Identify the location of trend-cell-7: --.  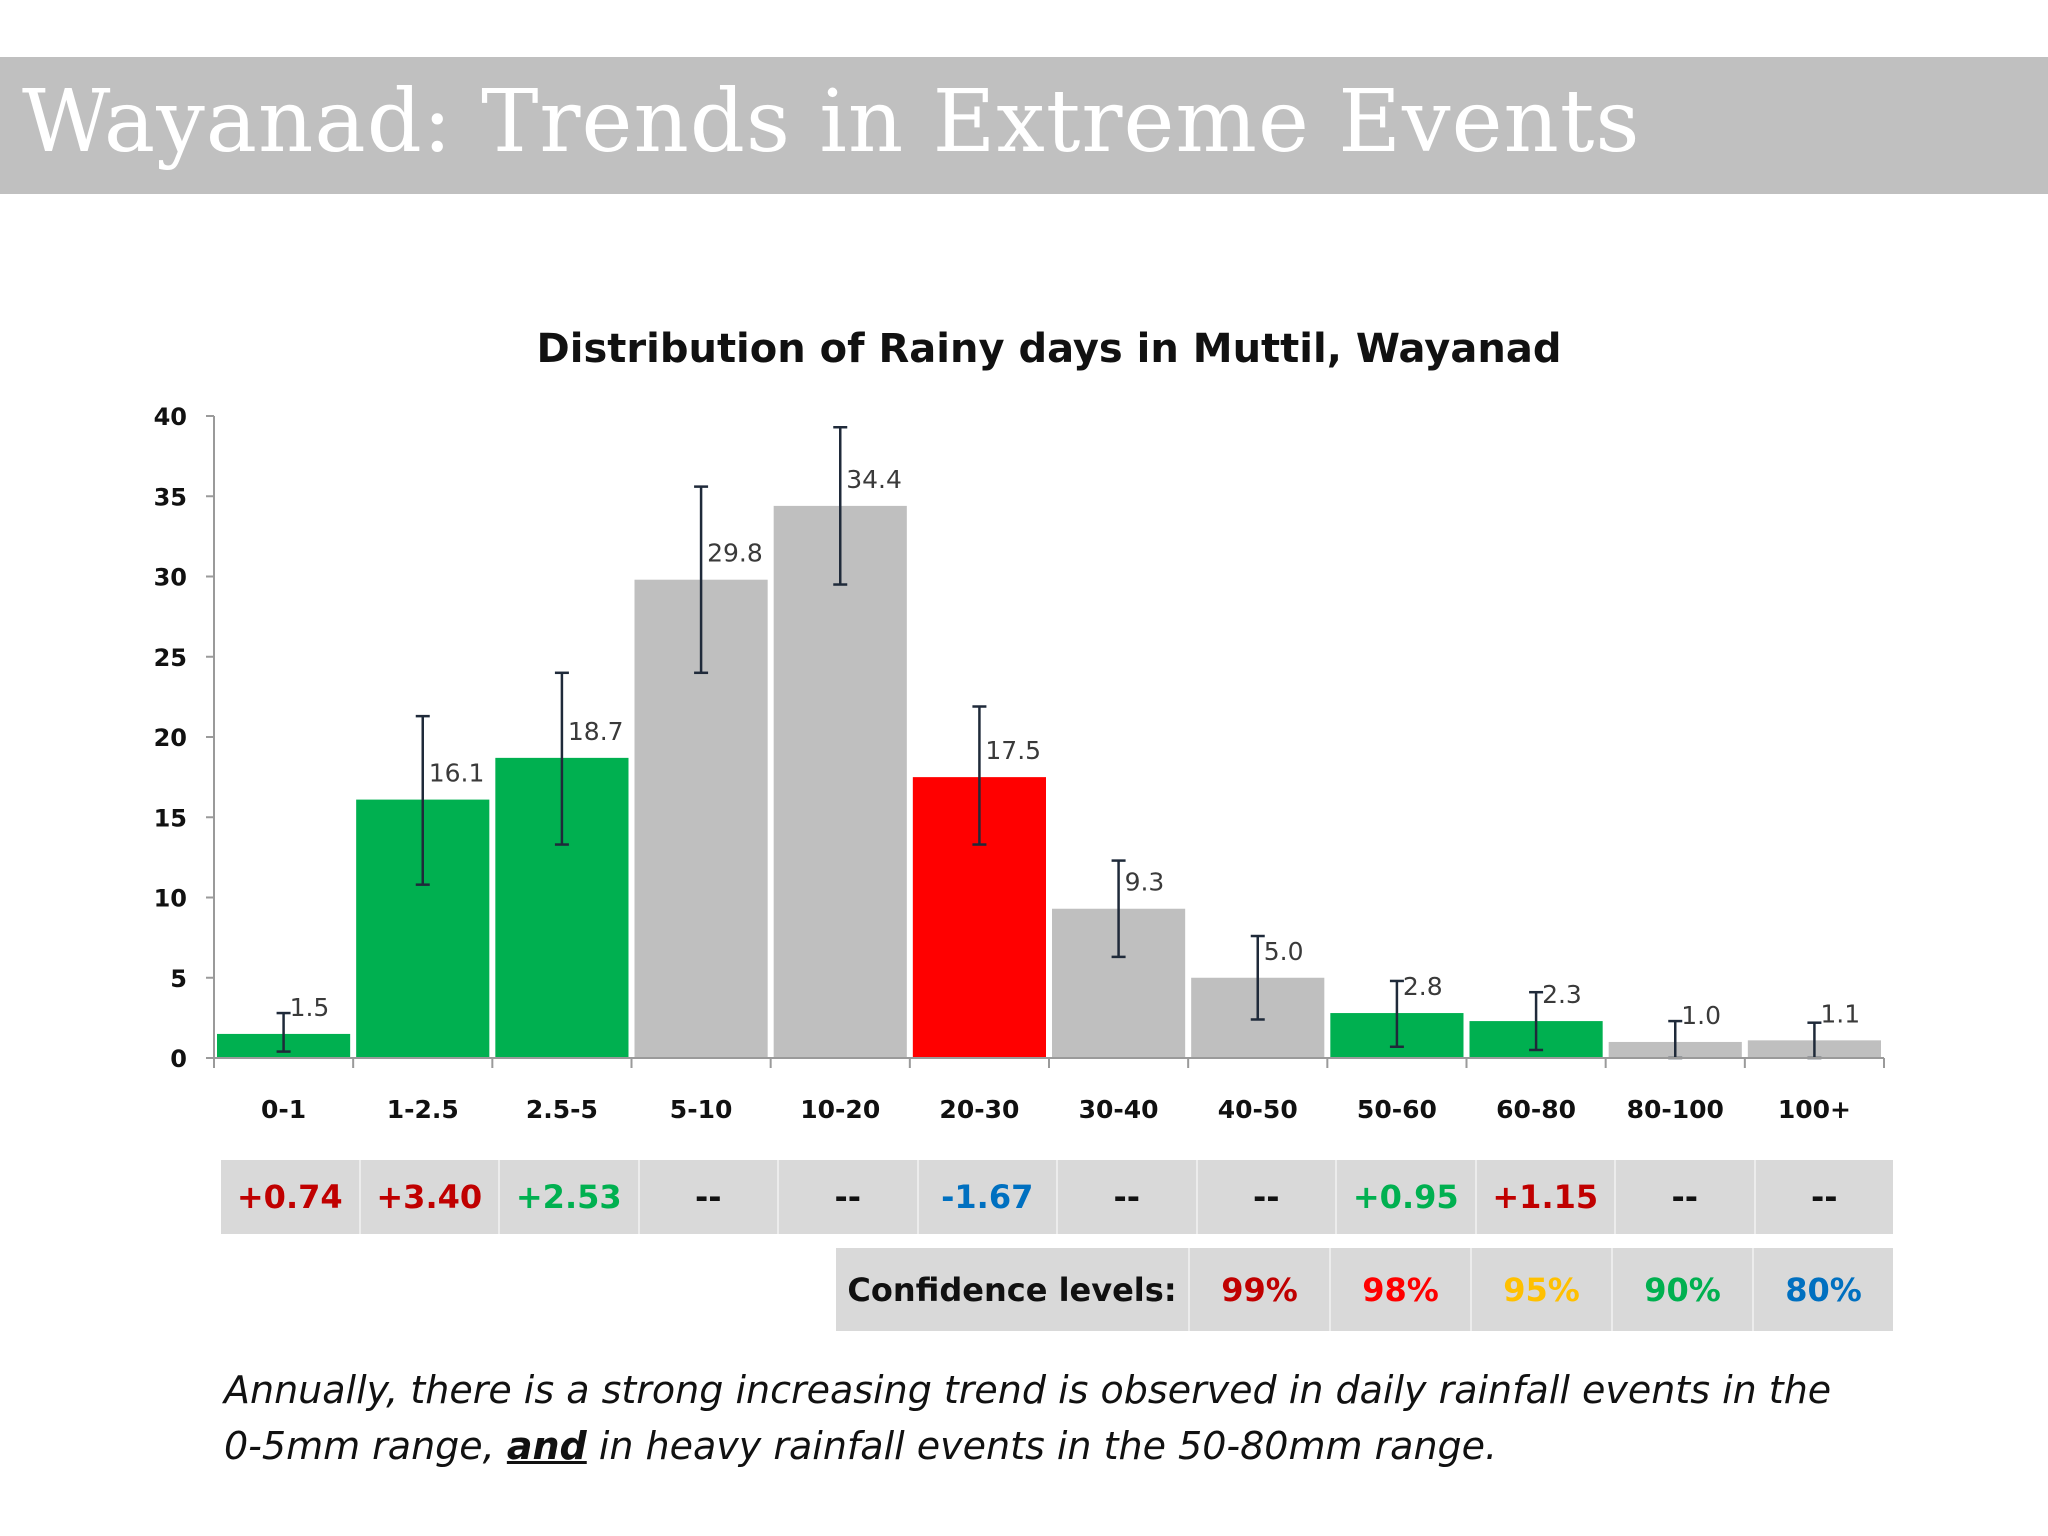
(1267, 1197).